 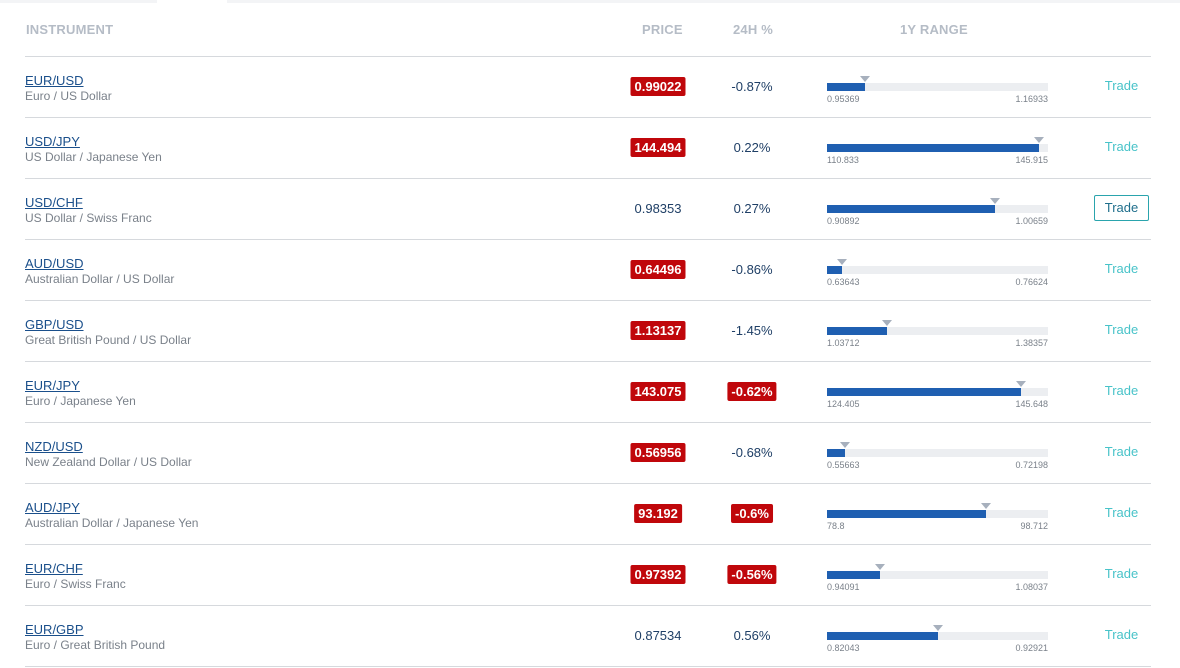 What do you see at coordinates (752, 574) in the screenshot?
I see `change-24h-value: -0.56%` at bounding box center [752, 574].